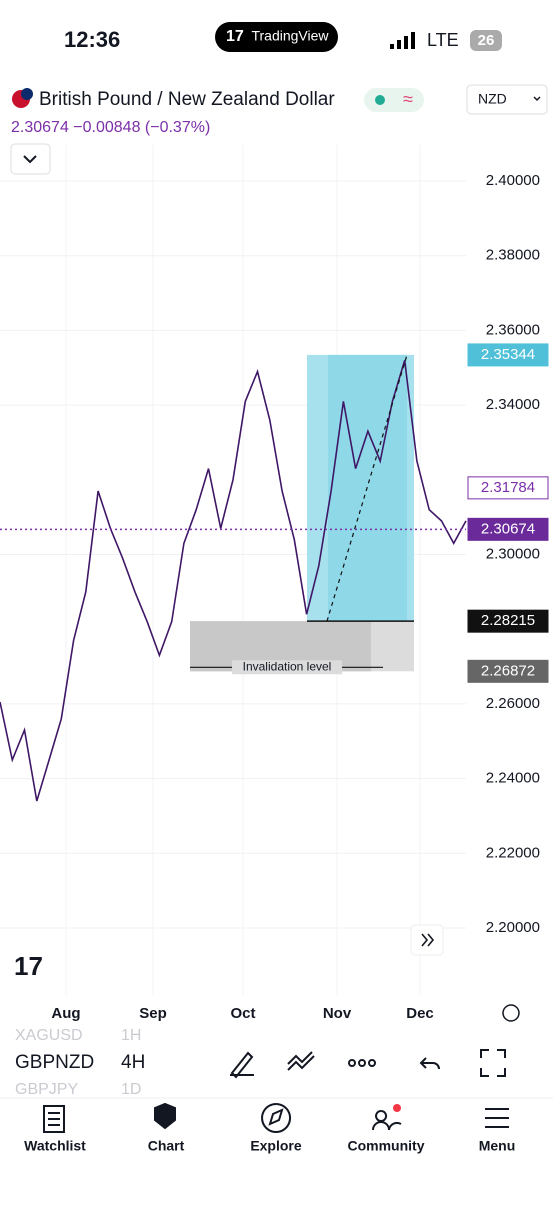 The width and height of the screenshot is (553, 1205). What do you see at coordinates (397, 1108) in the screenshot?
I see `notification-dot` at bounding box center [397, 1108].